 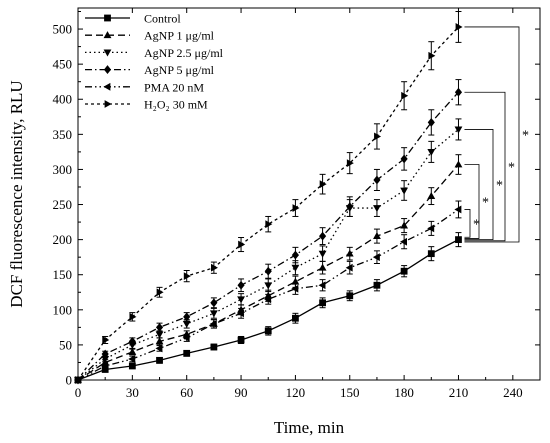 I want to click on y-axis-label: DCF fluorescence intensity, RLU, so click(x=16, y=193).